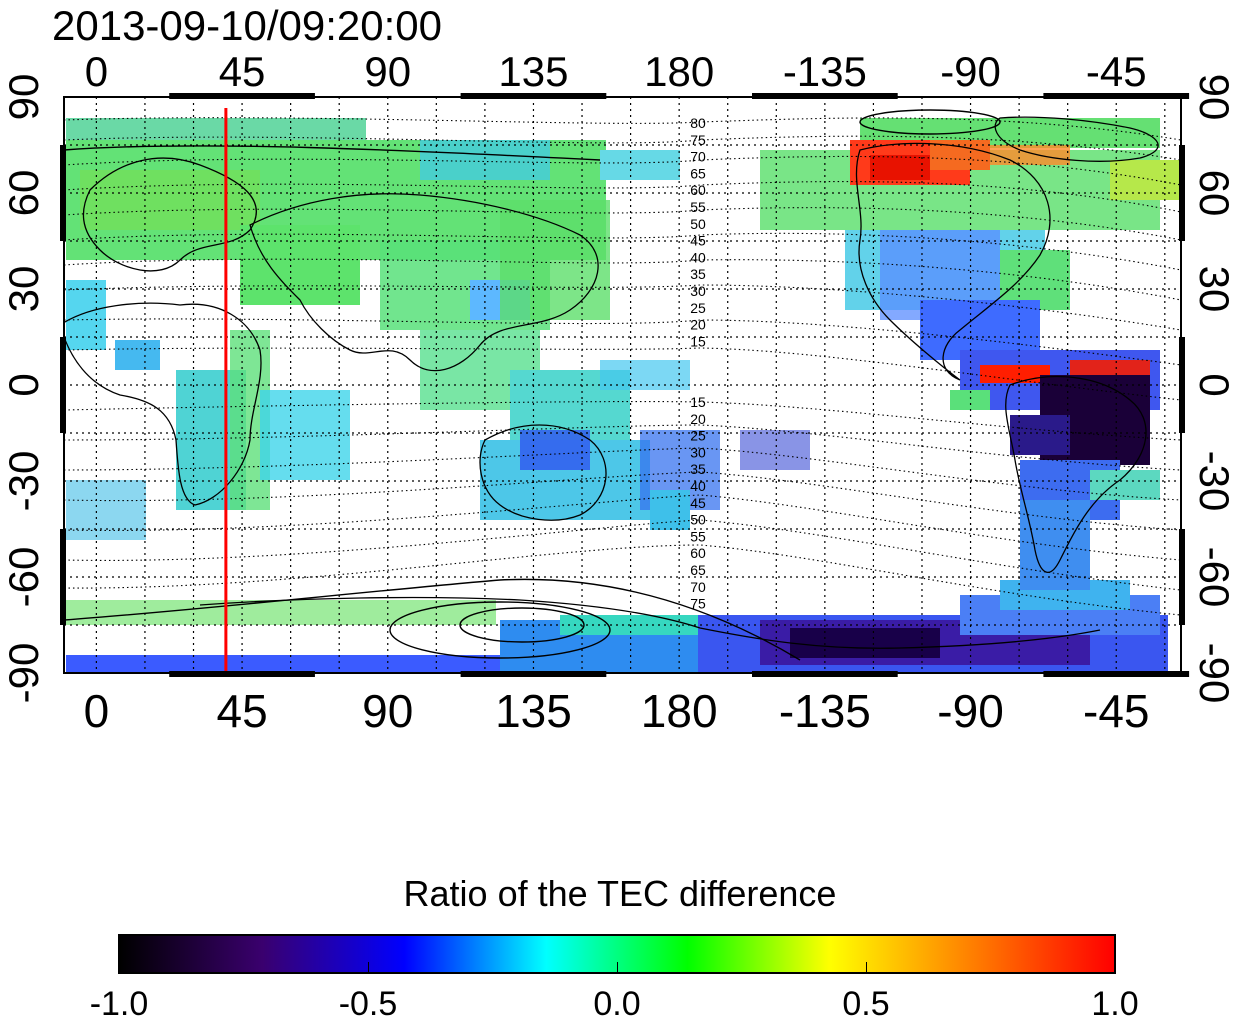 This screenshot has height=1024, width=1240. What do you see at coordinates (387, 71) in the screenshot?
I see `top-lon-tick-label: 90` at bounding box center [387, 71].